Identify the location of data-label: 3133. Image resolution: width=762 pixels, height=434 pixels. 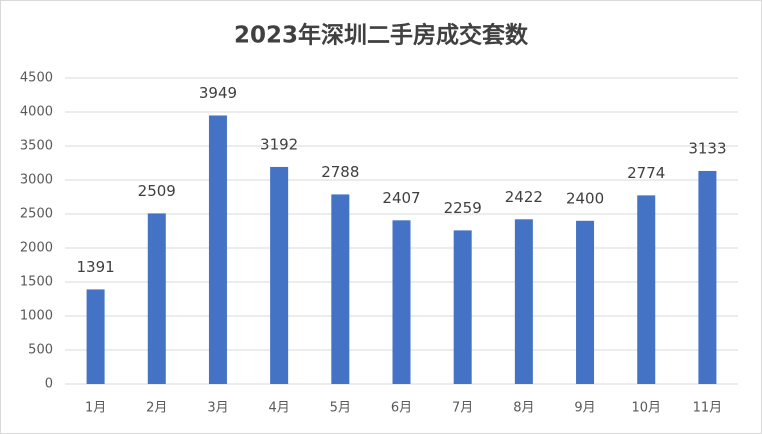
(707, 148).